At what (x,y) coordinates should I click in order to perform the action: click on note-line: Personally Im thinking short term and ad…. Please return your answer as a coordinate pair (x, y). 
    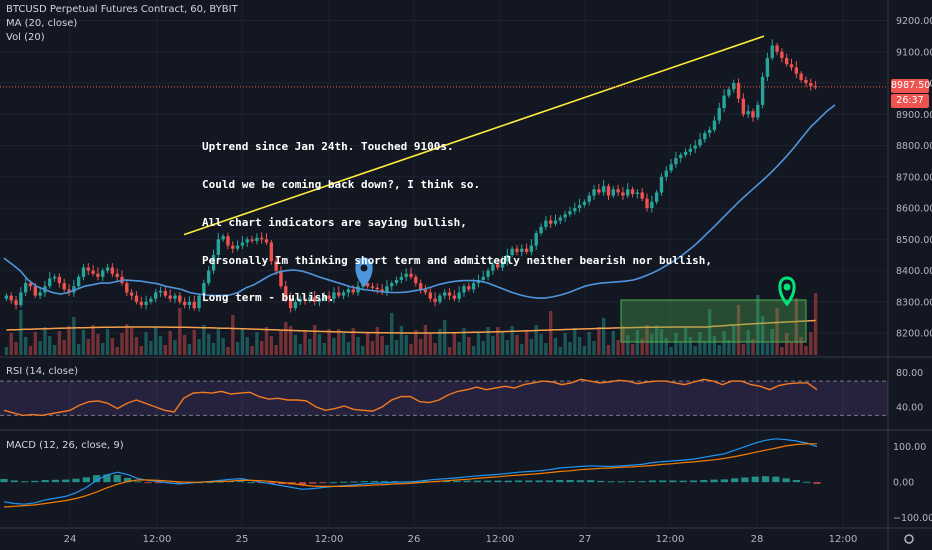
    Looking at the image, I should click on (457, 260).